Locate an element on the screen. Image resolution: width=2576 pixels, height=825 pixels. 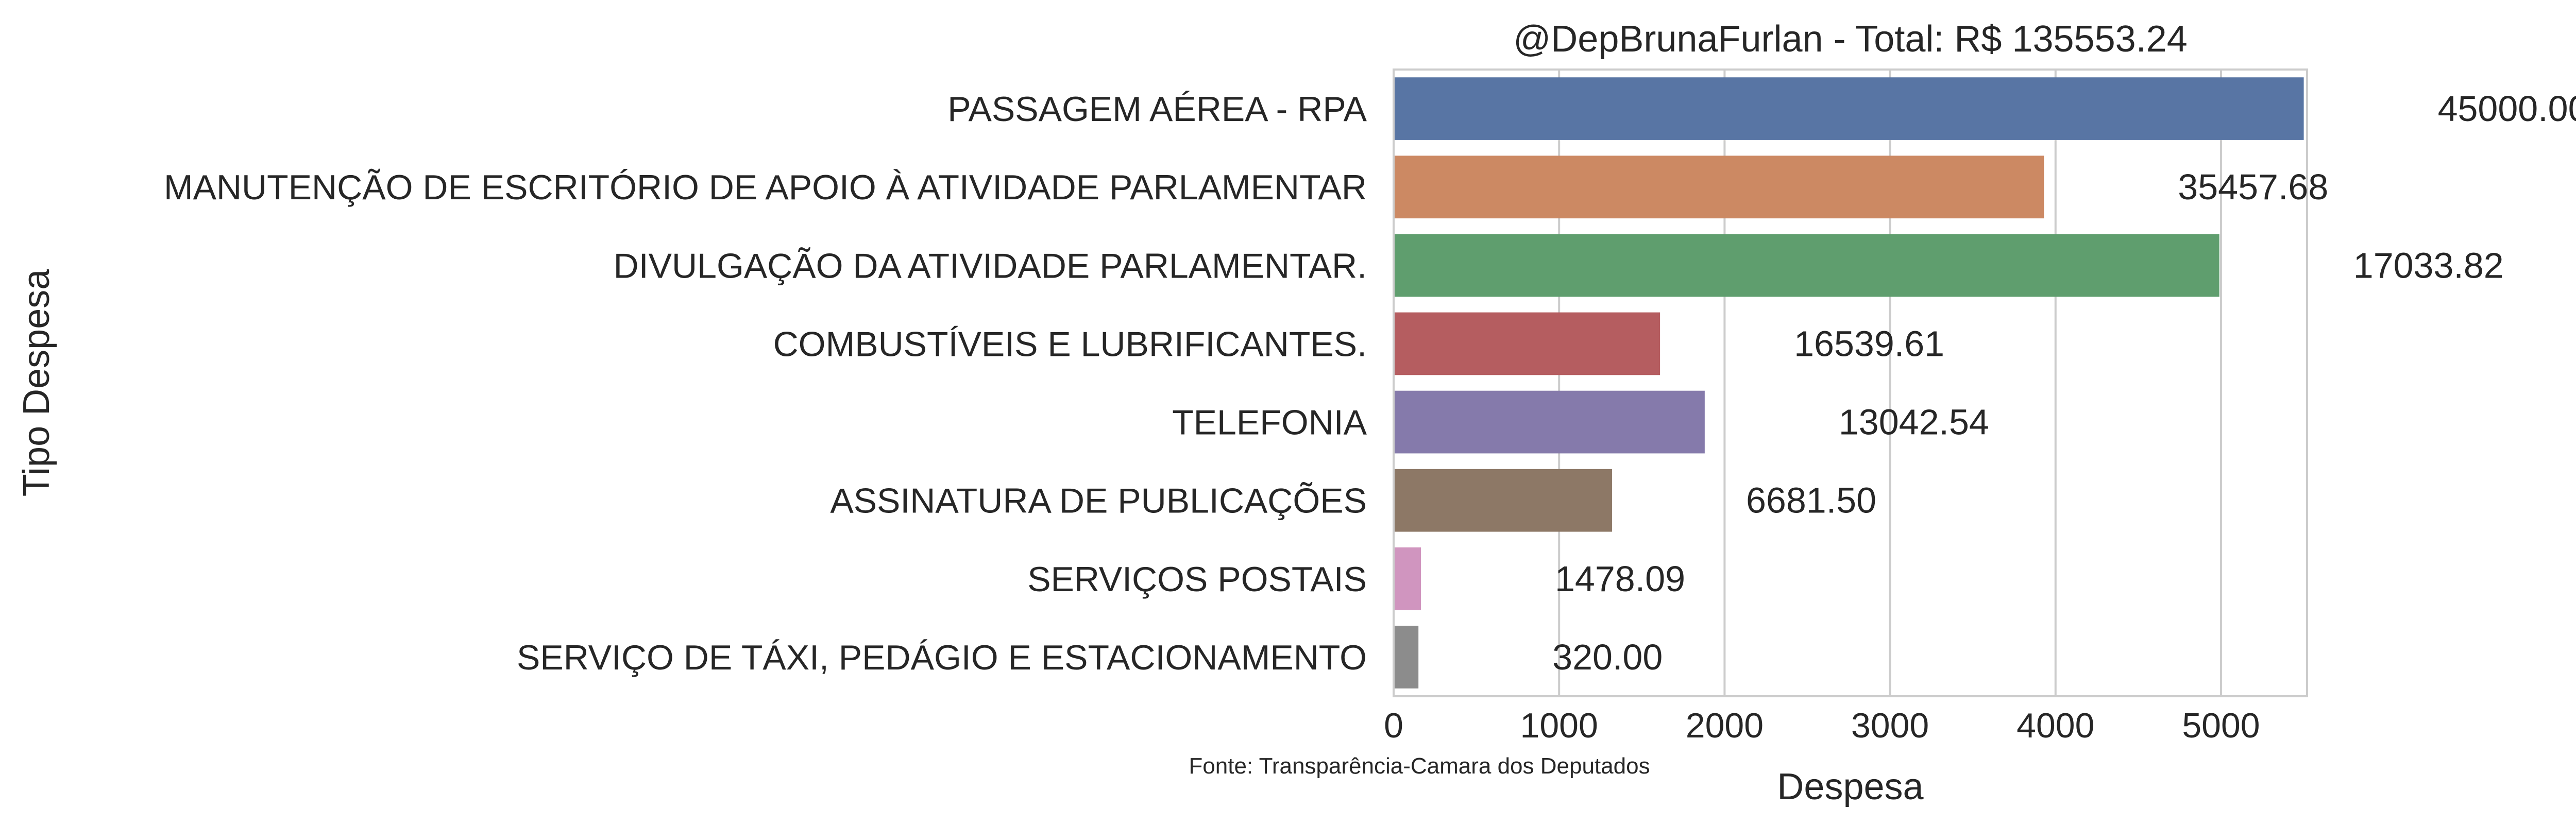
category-label: TELEFONIA is located at coordinates (1269, 423).